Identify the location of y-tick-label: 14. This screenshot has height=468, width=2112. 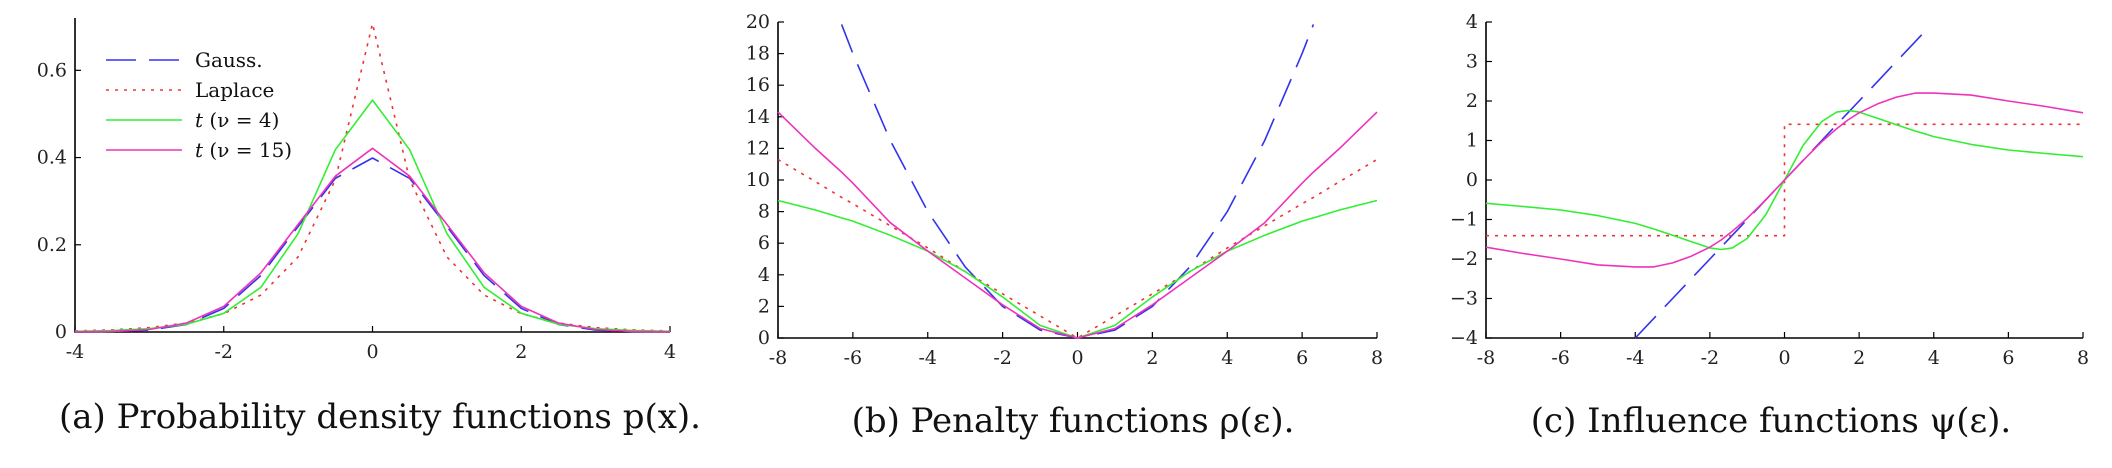
(758, 117).